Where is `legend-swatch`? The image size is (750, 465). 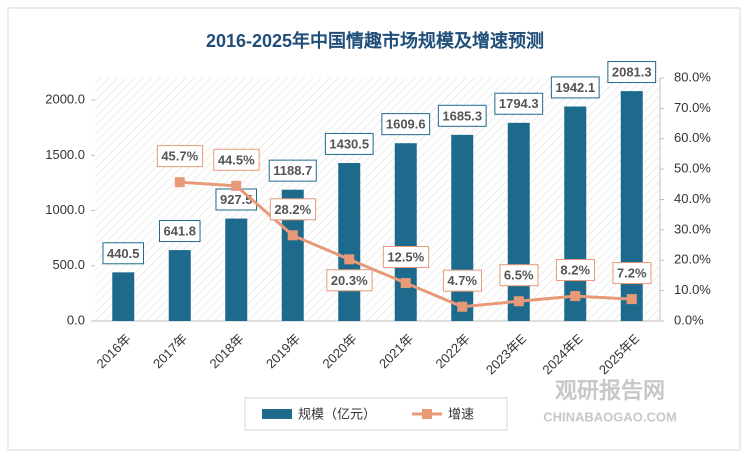
legend-swatch is located at coordinates (277, 414).